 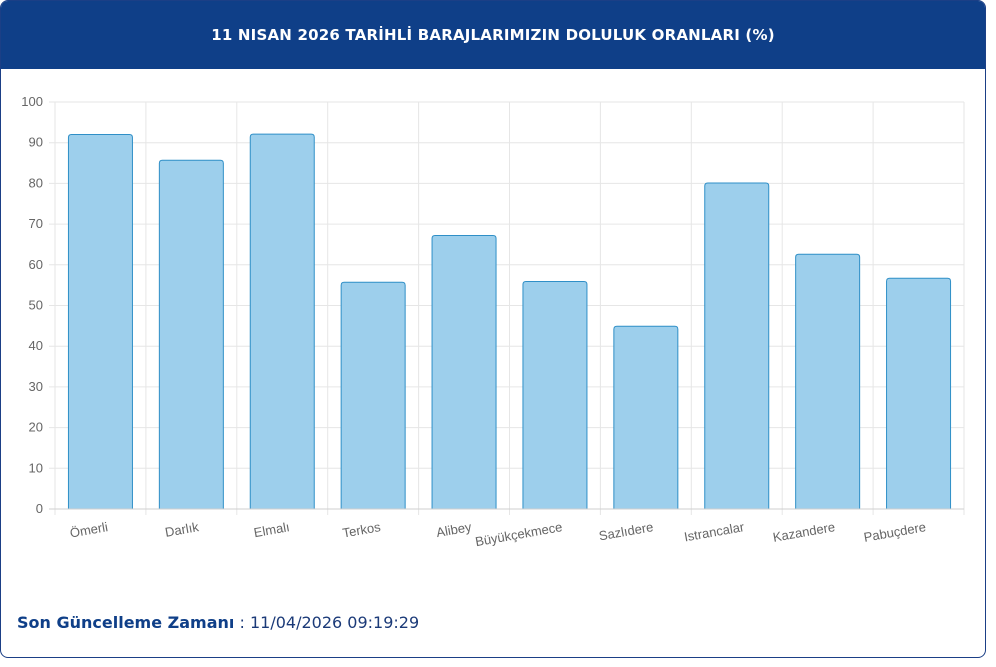 I want to click on y-tick-label: 10, so click(x=36, y=467).